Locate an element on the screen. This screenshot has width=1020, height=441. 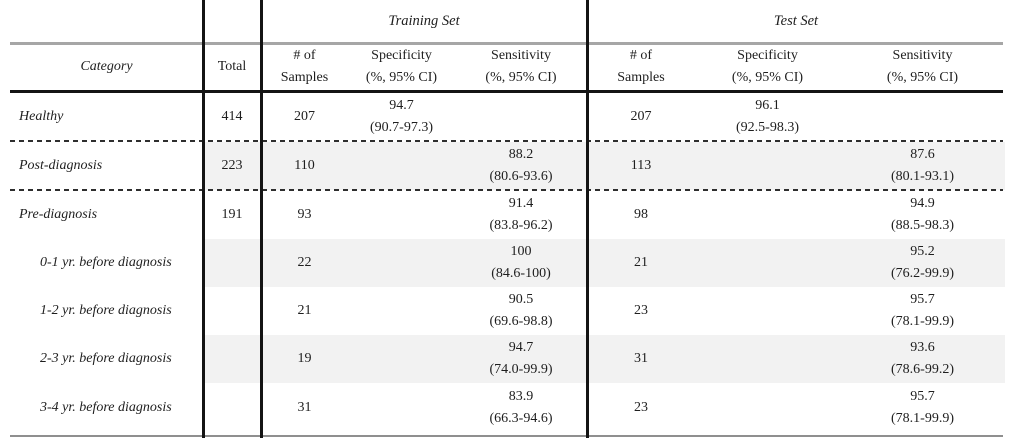
test-samples-cell: 23 is located at coordinates (641, 310).